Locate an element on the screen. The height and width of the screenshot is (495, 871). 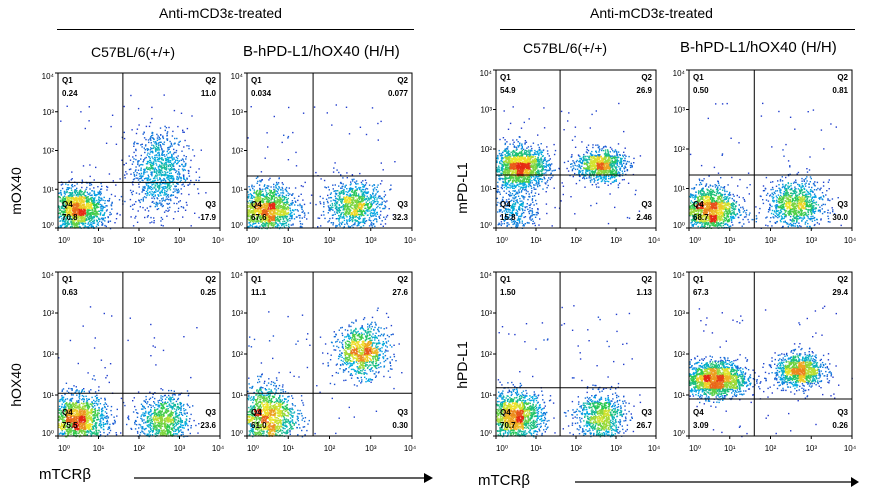
quadrant-name-q2: Q2 is located at coordinates (402, 80).